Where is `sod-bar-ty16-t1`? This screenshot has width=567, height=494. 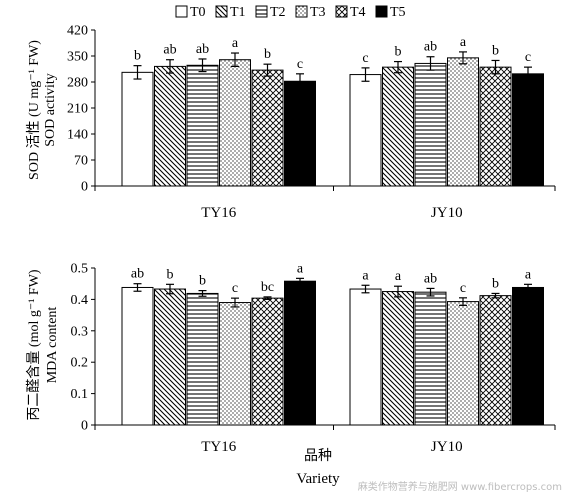 sod-bar-ty16-t1 is located at coordinates (170, 126).